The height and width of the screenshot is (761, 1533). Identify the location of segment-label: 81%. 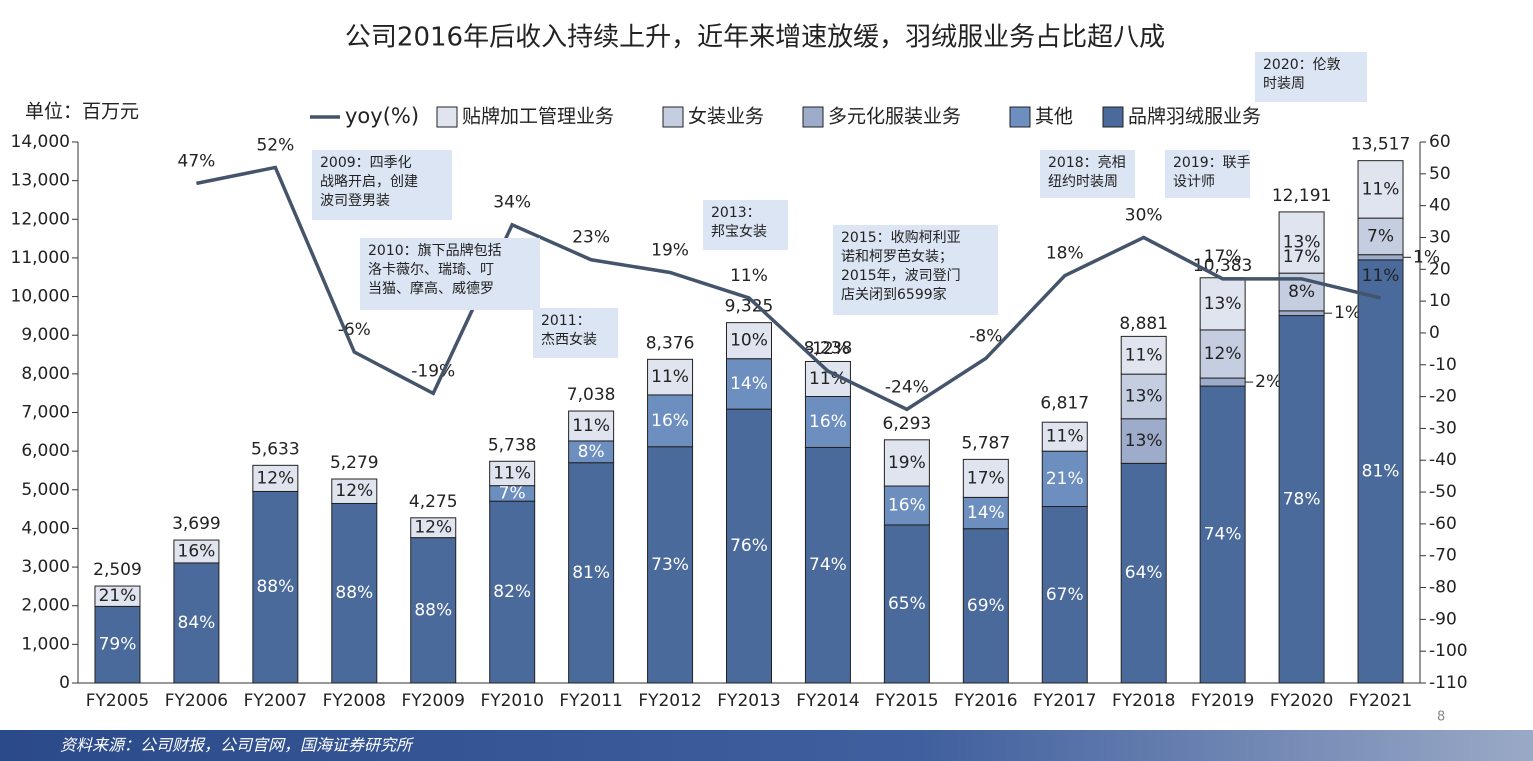
(1381, 471).